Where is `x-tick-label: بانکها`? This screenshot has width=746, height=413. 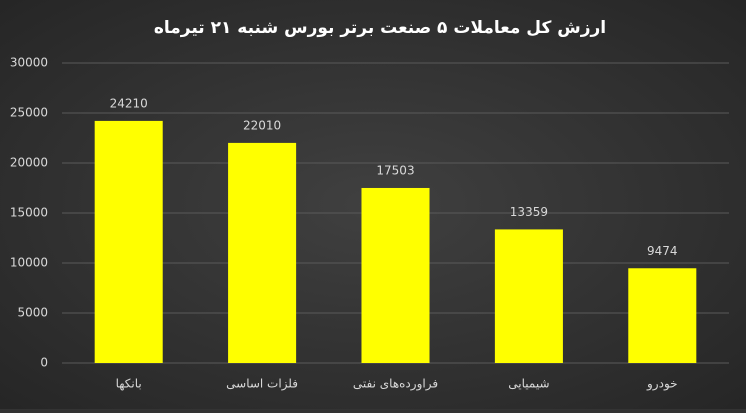
x-tick-label: بانکها is located at coordinates (129, 384).